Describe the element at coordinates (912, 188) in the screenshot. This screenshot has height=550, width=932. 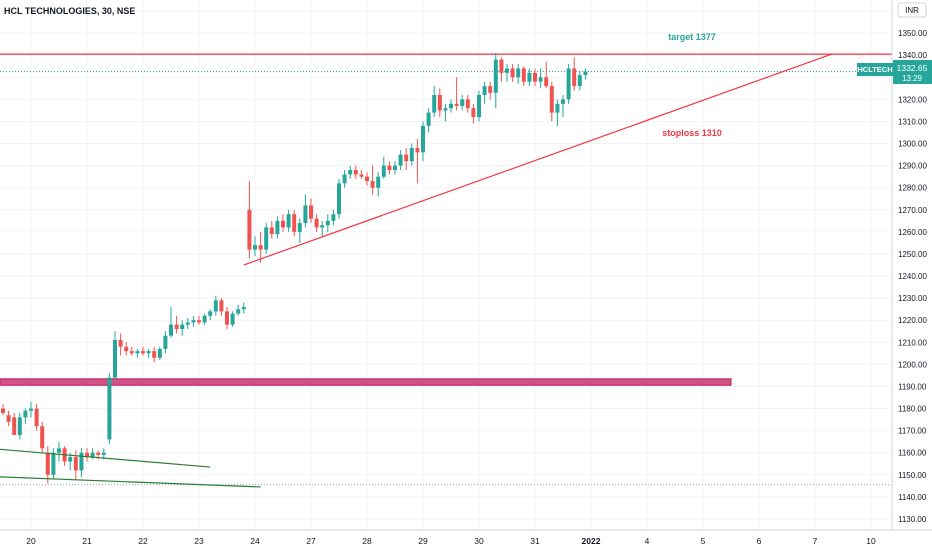
I see `y-tick-label: 1280.00` at that location.